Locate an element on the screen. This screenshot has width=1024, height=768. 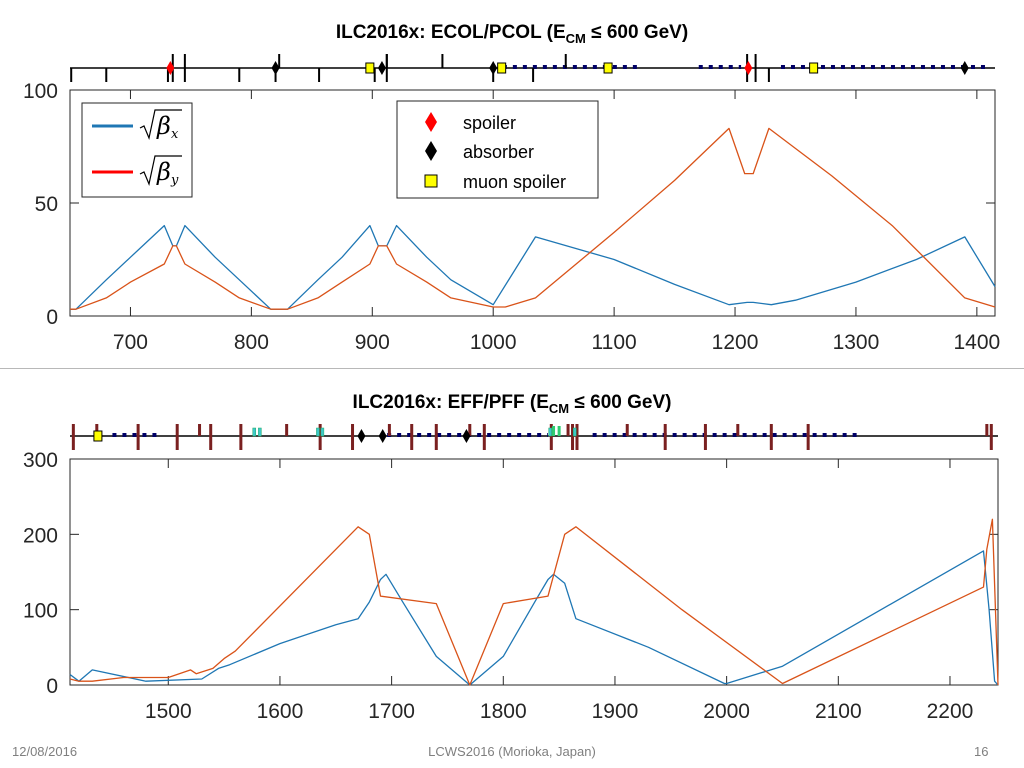
muon-spoiler-legend-icon is located at coordinates (431, 181).